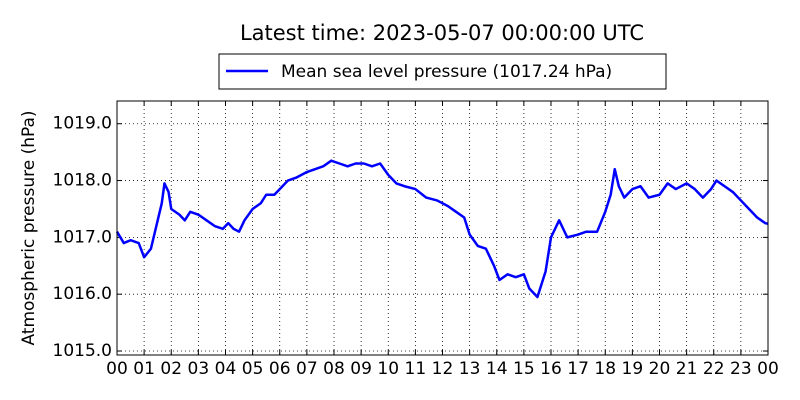  I want to click on x-tick-label: 11, so click(416, 369).